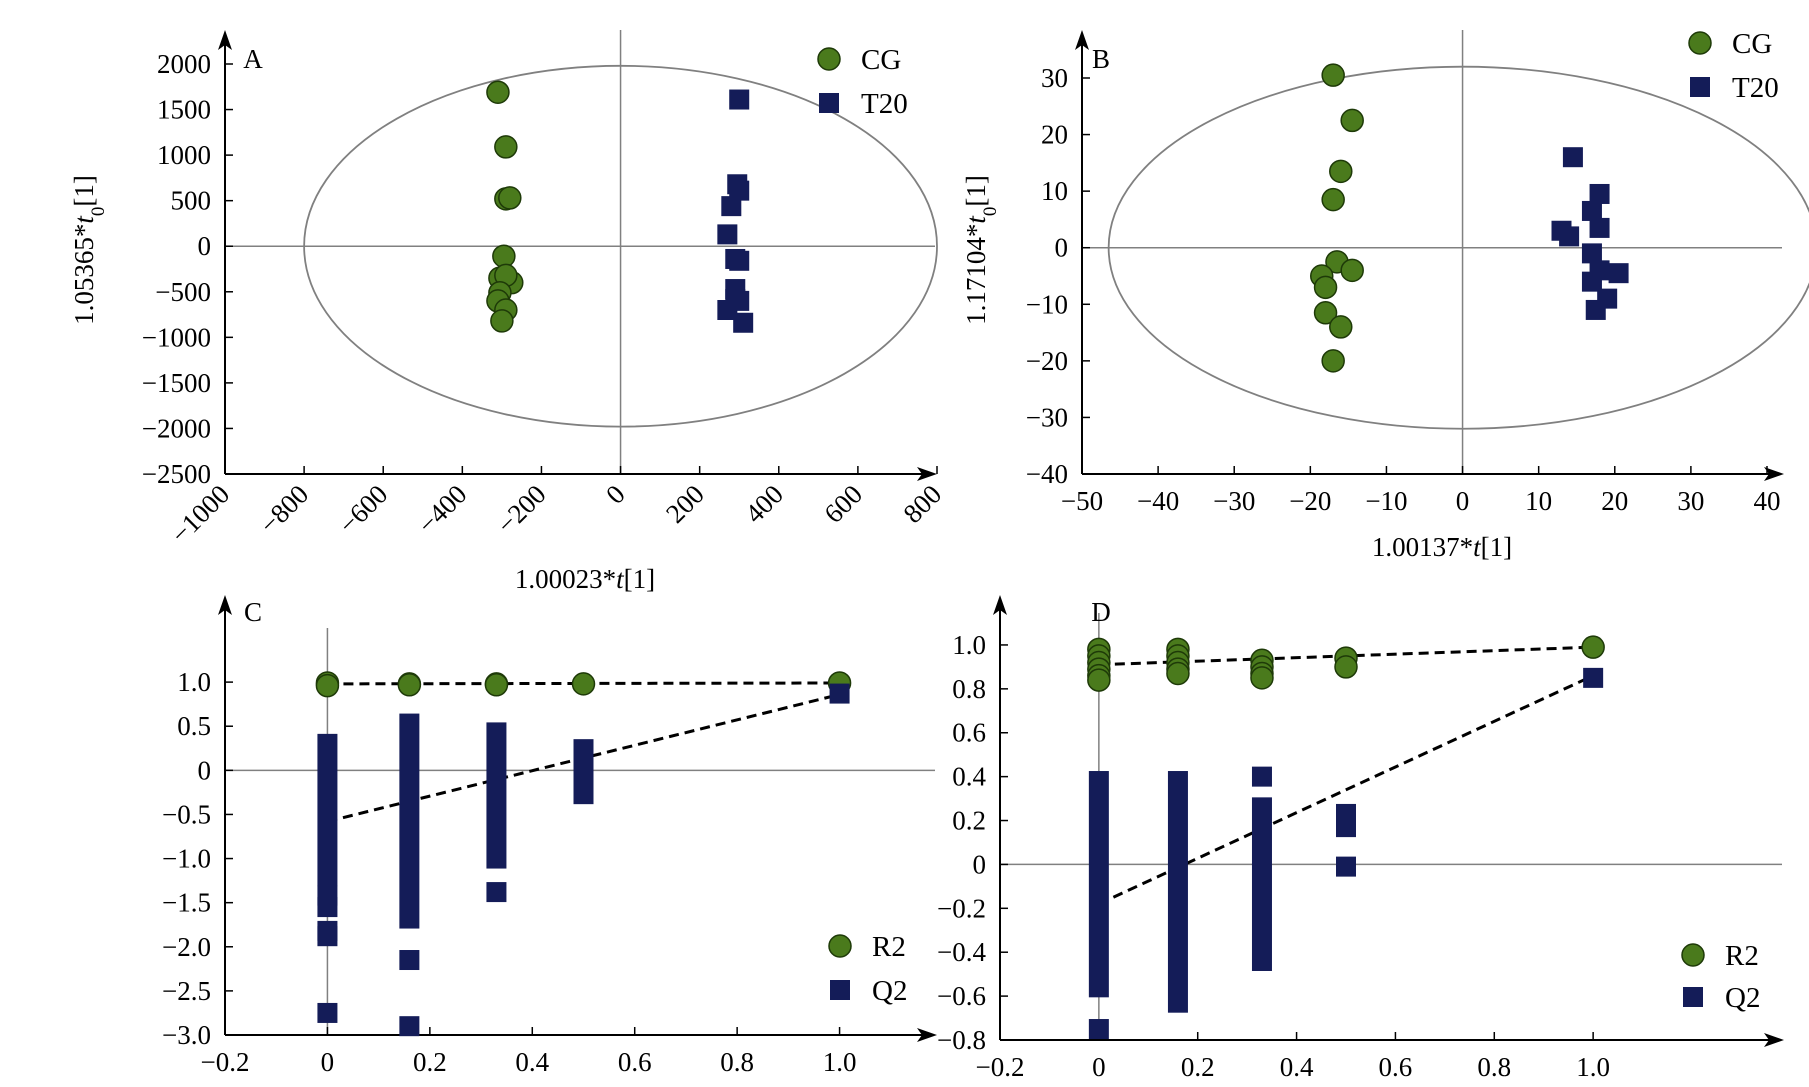 The image size is (1809, 1087). What do you see at coordinates (961, 952) in the screenshot?
I see `y-tick-label: −0.4` at bounding box center [961, 952].